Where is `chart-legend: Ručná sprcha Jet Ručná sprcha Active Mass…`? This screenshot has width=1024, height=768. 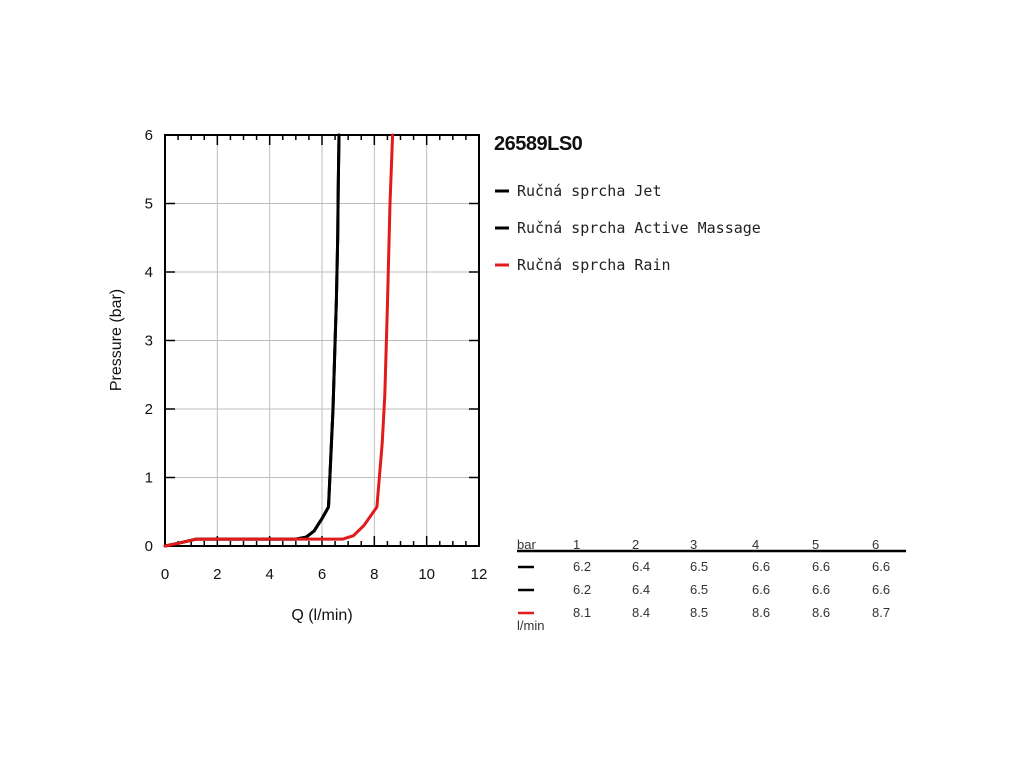
chart-legend: Ručná sprcha Jet Ručná sprcha Active Mass… is located at coordinates (628, 228).